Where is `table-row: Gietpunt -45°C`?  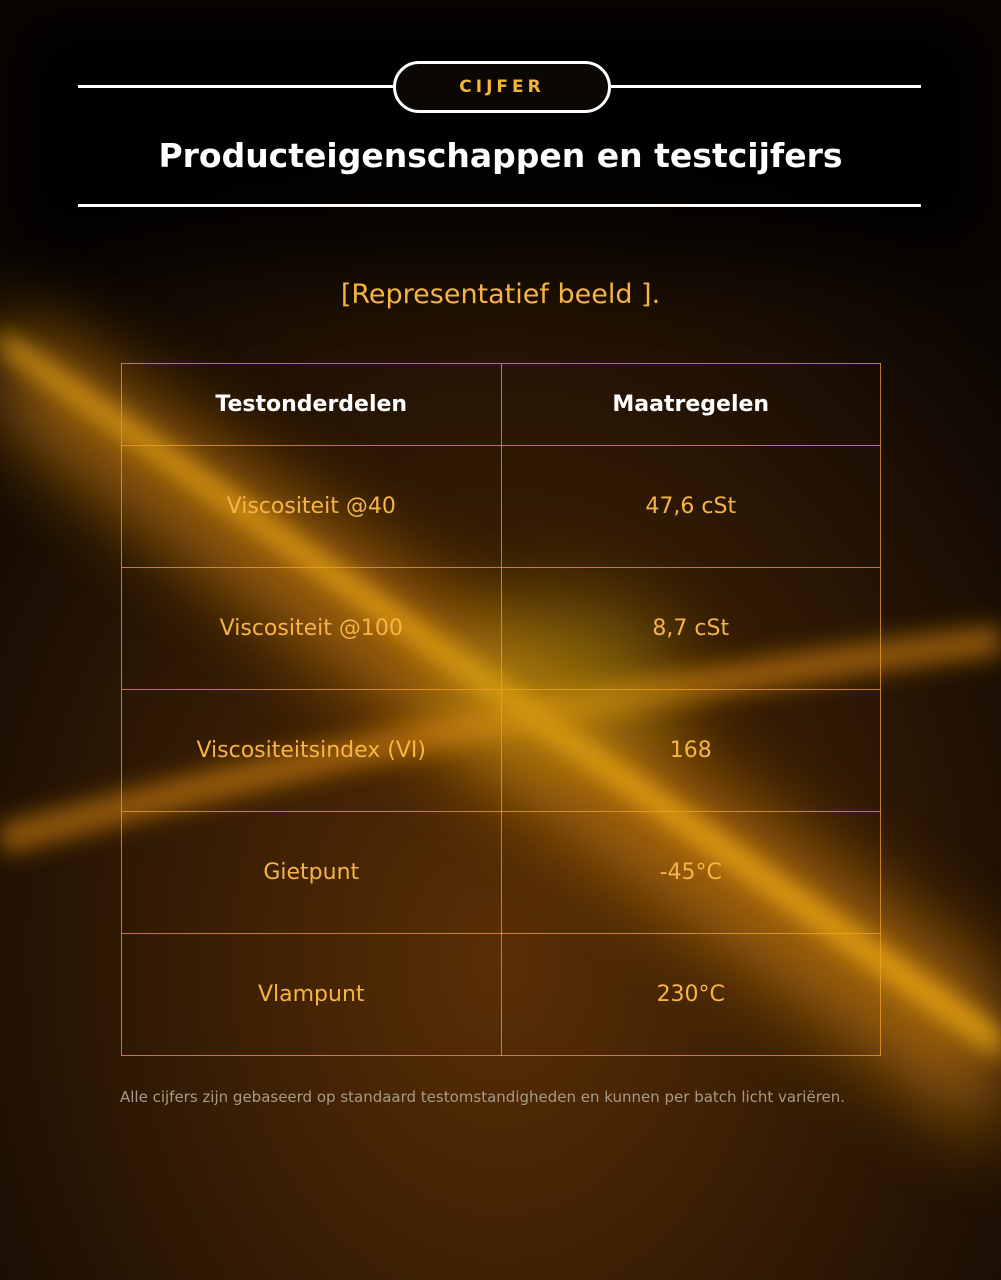 table-row: Gietpunt -45°C is located at coordinates (501, 872).